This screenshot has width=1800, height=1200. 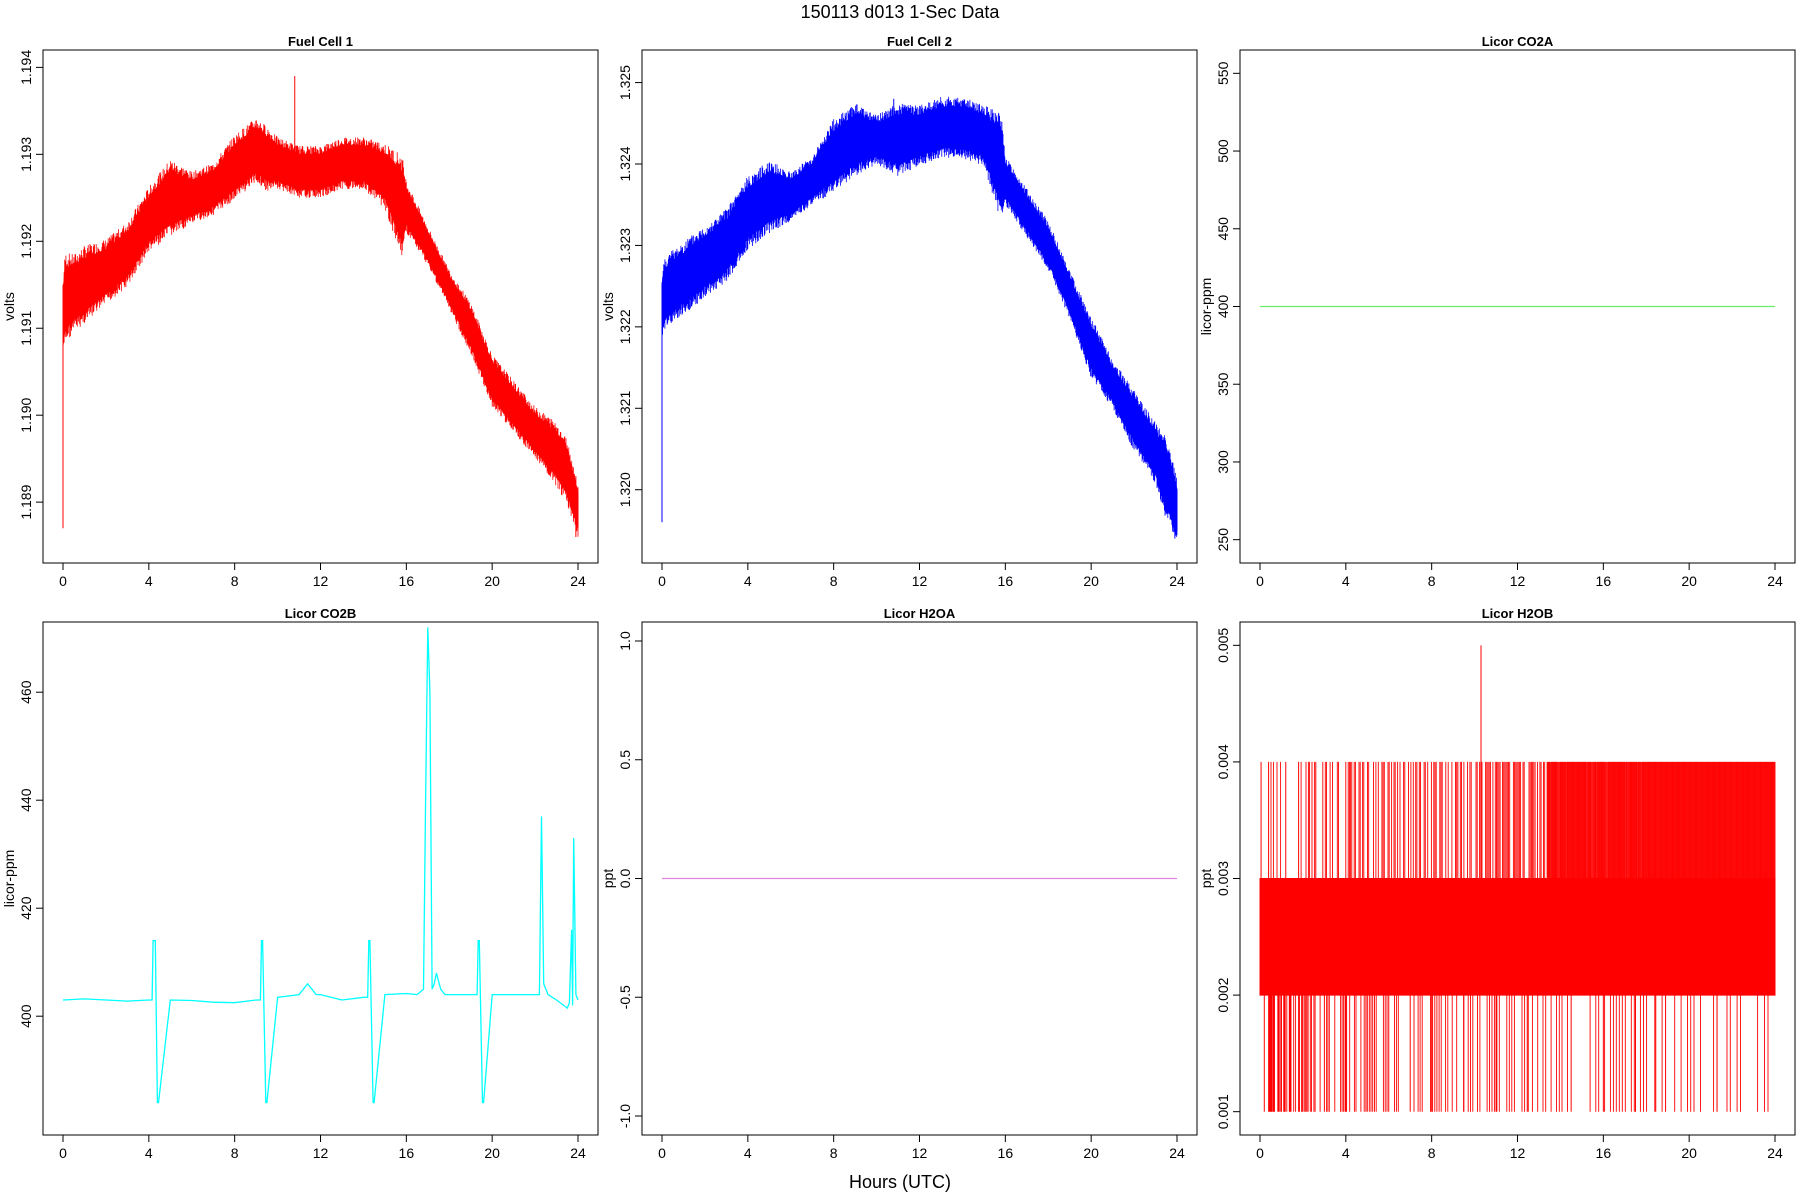 What do you see at coordinates (625, 879) in the screenshot?
I see `y-tick-label: 0.0` at bounding box center [625, 879].